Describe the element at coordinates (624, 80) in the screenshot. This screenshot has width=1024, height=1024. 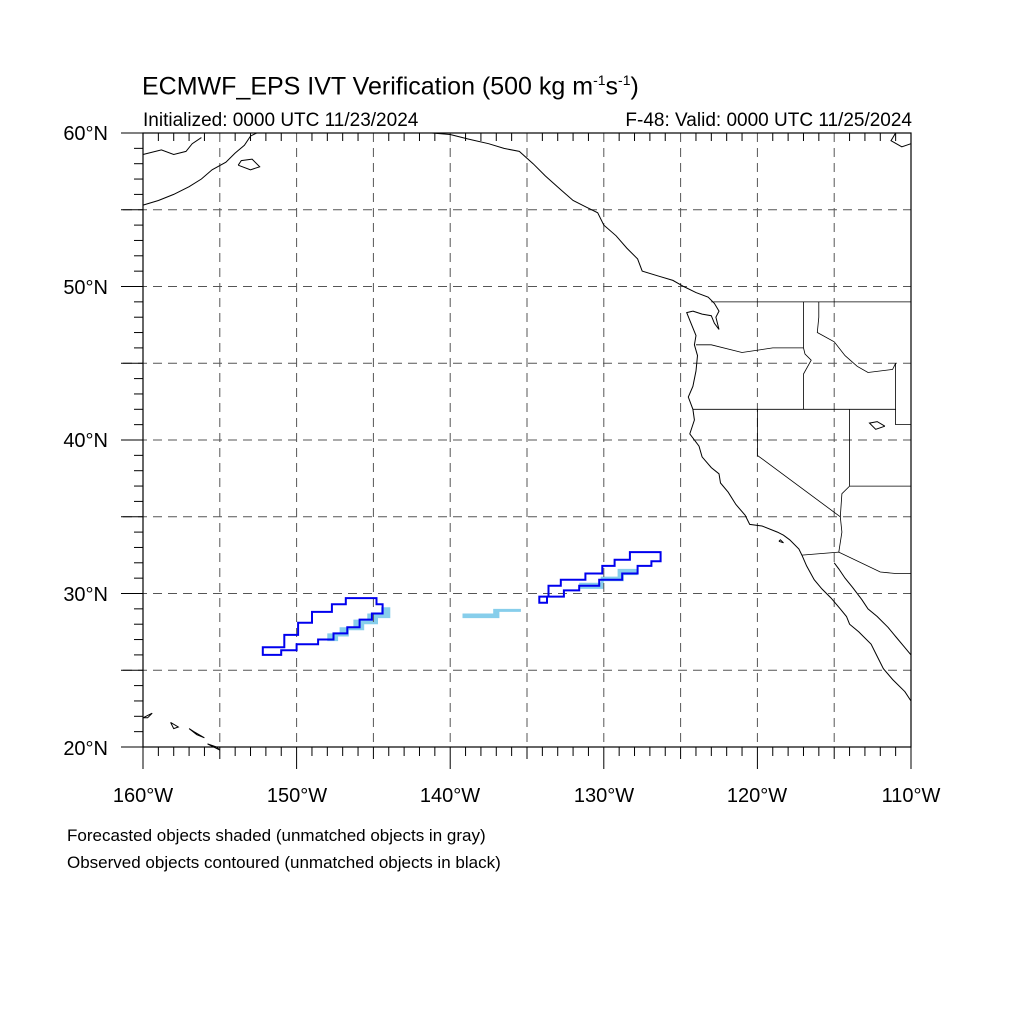
I see `title-exponent-2: -1` at that location.